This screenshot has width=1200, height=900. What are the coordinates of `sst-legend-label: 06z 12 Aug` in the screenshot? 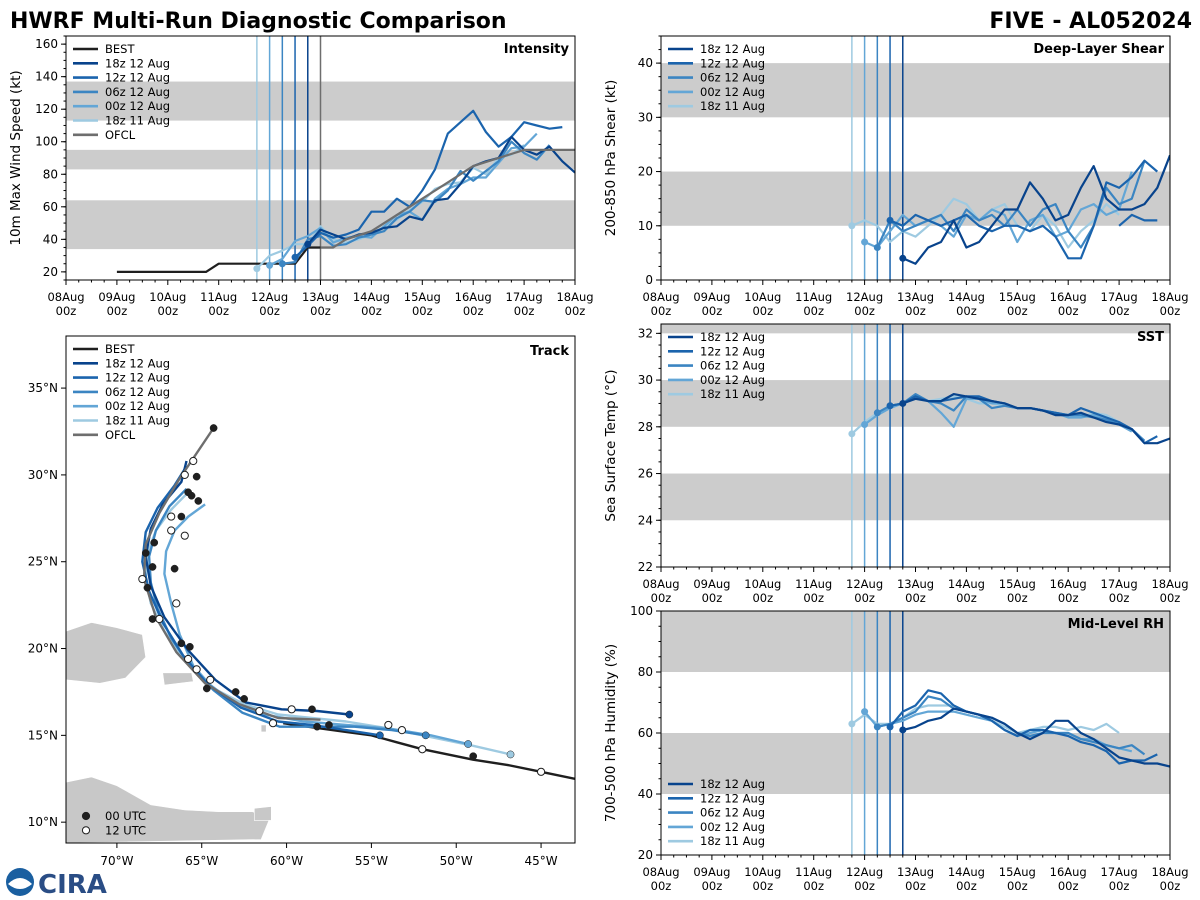 It's located at (732, 366).